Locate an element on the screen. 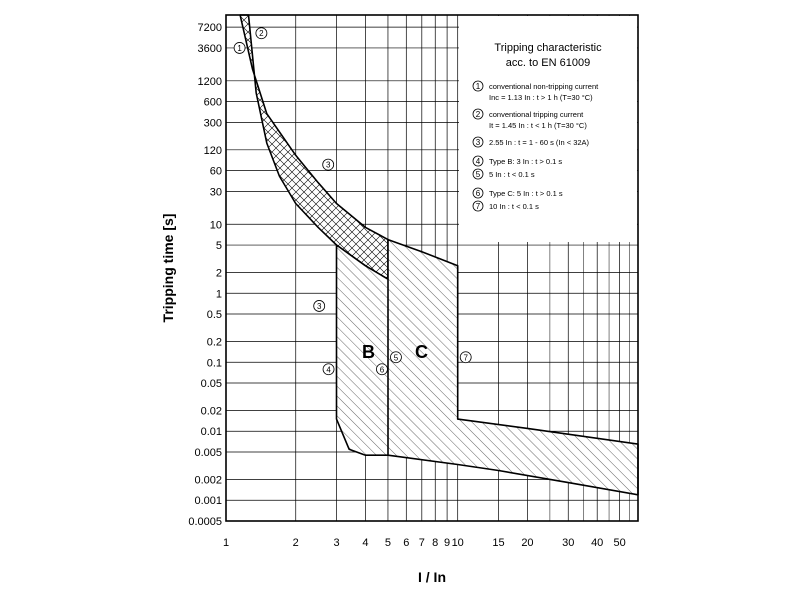 The height and width of the screenshot is (600, 800). legend-marker-number: 2 is located at coordinates (478, 114).